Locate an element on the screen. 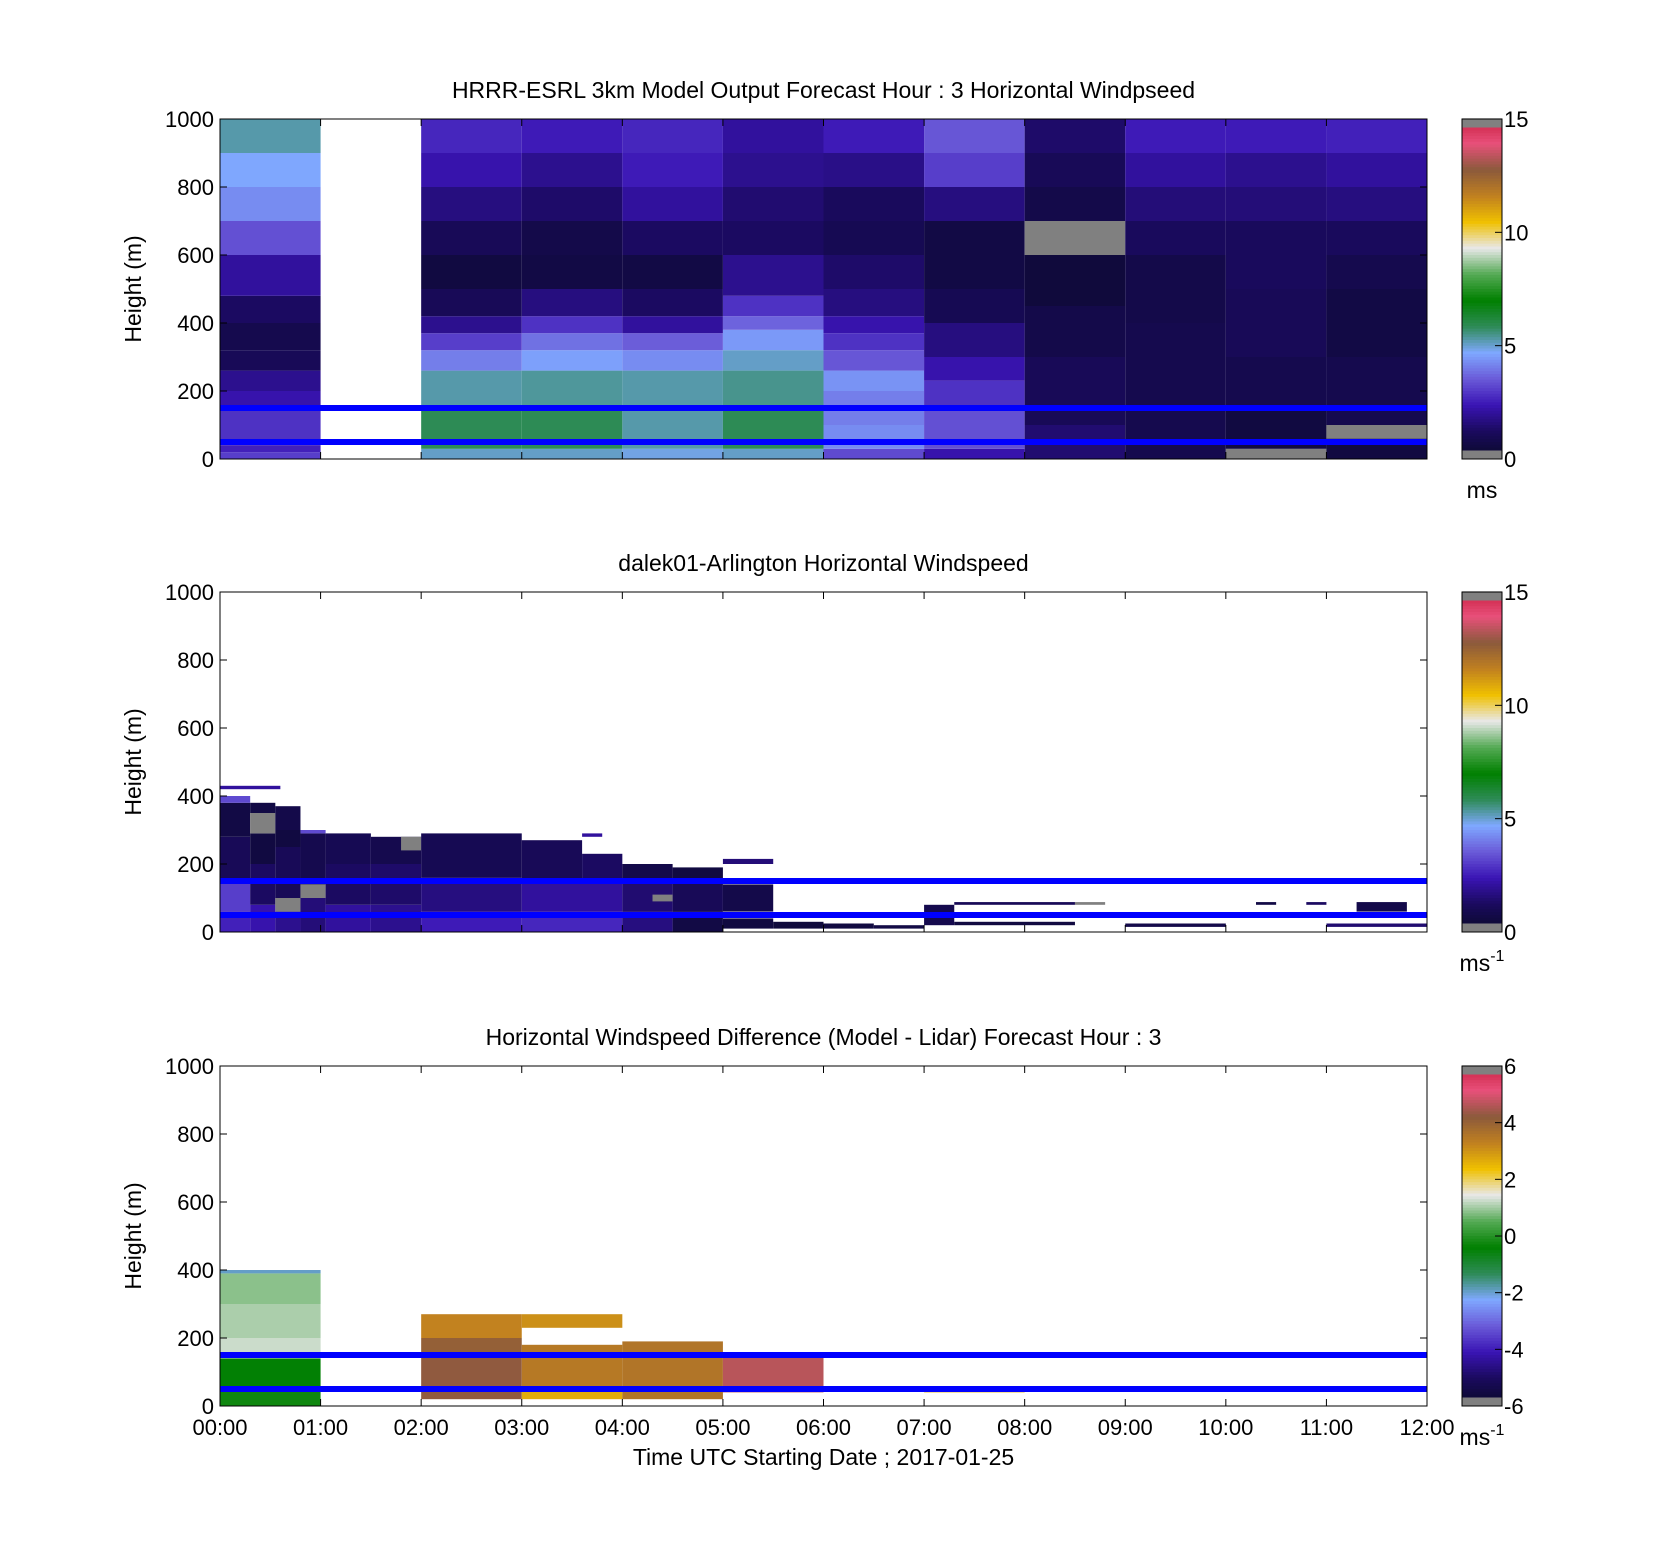 The width and height of the screenshot is (1680, 1561). colorbar-unit: ms-1 is located at coordinates (1482, 1436).